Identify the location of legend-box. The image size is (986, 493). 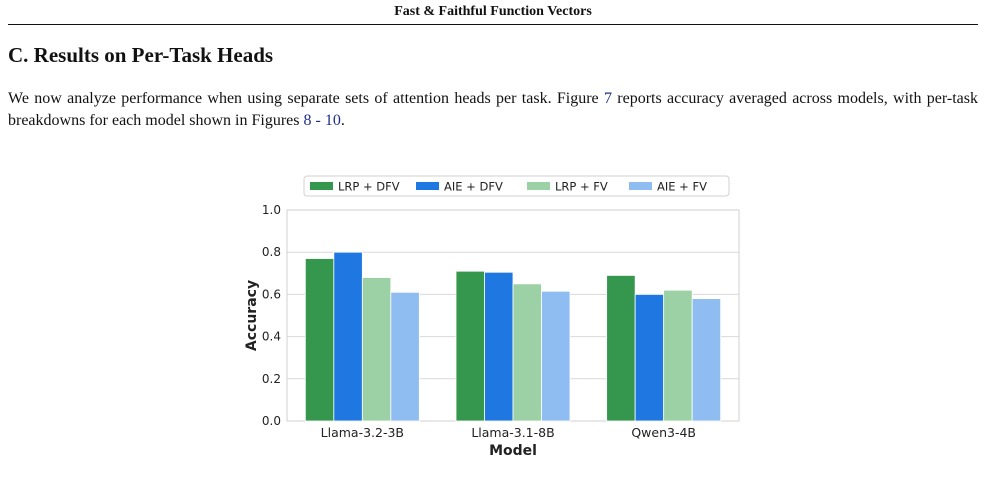
(516, 186).